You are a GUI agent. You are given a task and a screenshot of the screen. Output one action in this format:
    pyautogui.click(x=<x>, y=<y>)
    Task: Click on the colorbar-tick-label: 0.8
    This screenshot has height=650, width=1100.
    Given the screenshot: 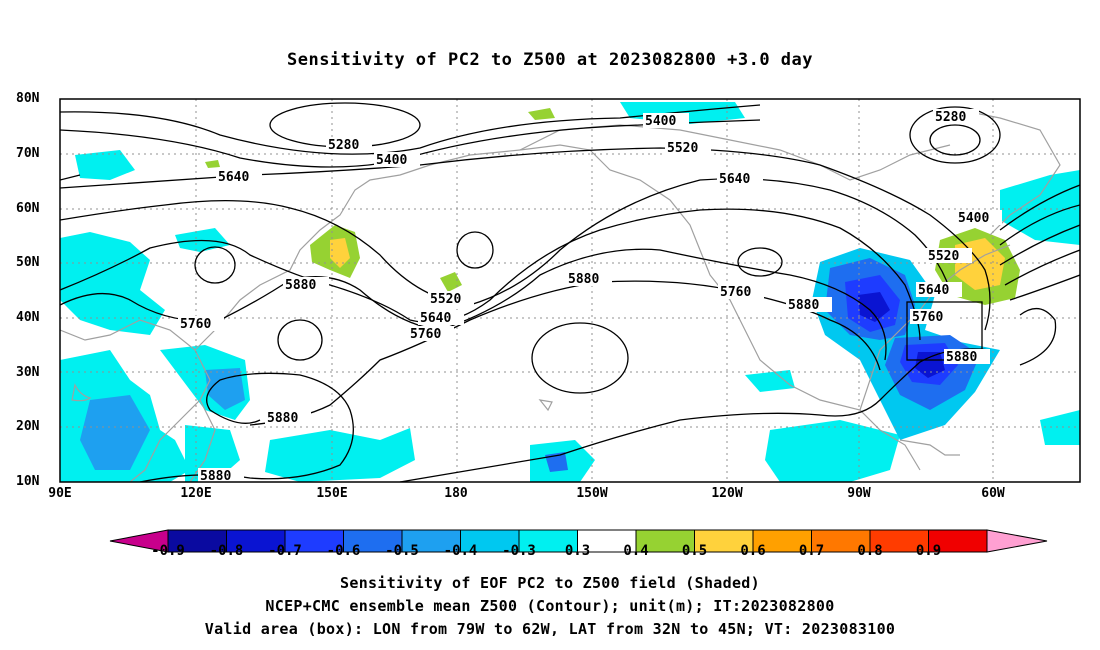 What is the action you would take?
    pyautogui.click(x=870, y=551)
    